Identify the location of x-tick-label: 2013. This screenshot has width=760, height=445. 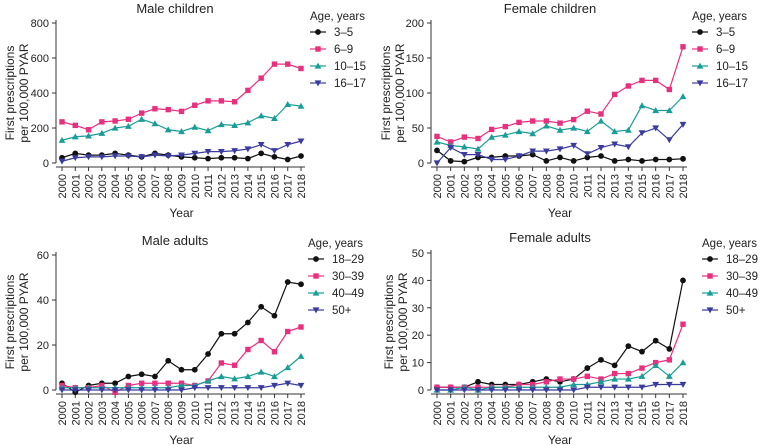
(616, 186).